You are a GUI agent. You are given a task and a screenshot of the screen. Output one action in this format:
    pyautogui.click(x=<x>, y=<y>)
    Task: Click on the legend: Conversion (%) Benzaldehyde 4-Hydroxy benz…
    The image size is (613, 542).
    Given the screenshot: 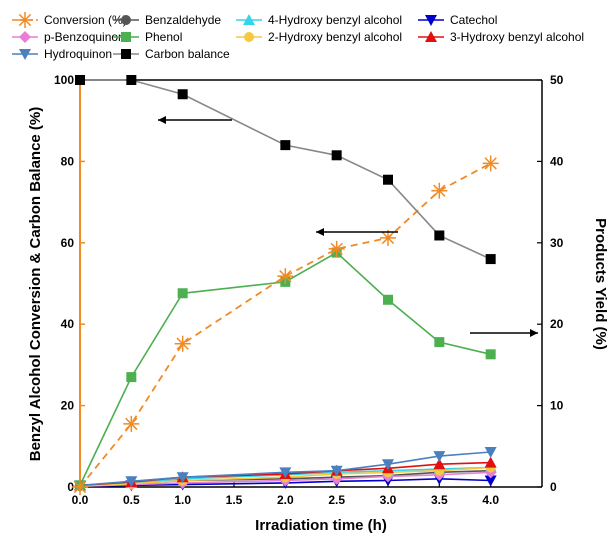 What is the action you would take?
    pyautogui.click(x=298, y=36)
    